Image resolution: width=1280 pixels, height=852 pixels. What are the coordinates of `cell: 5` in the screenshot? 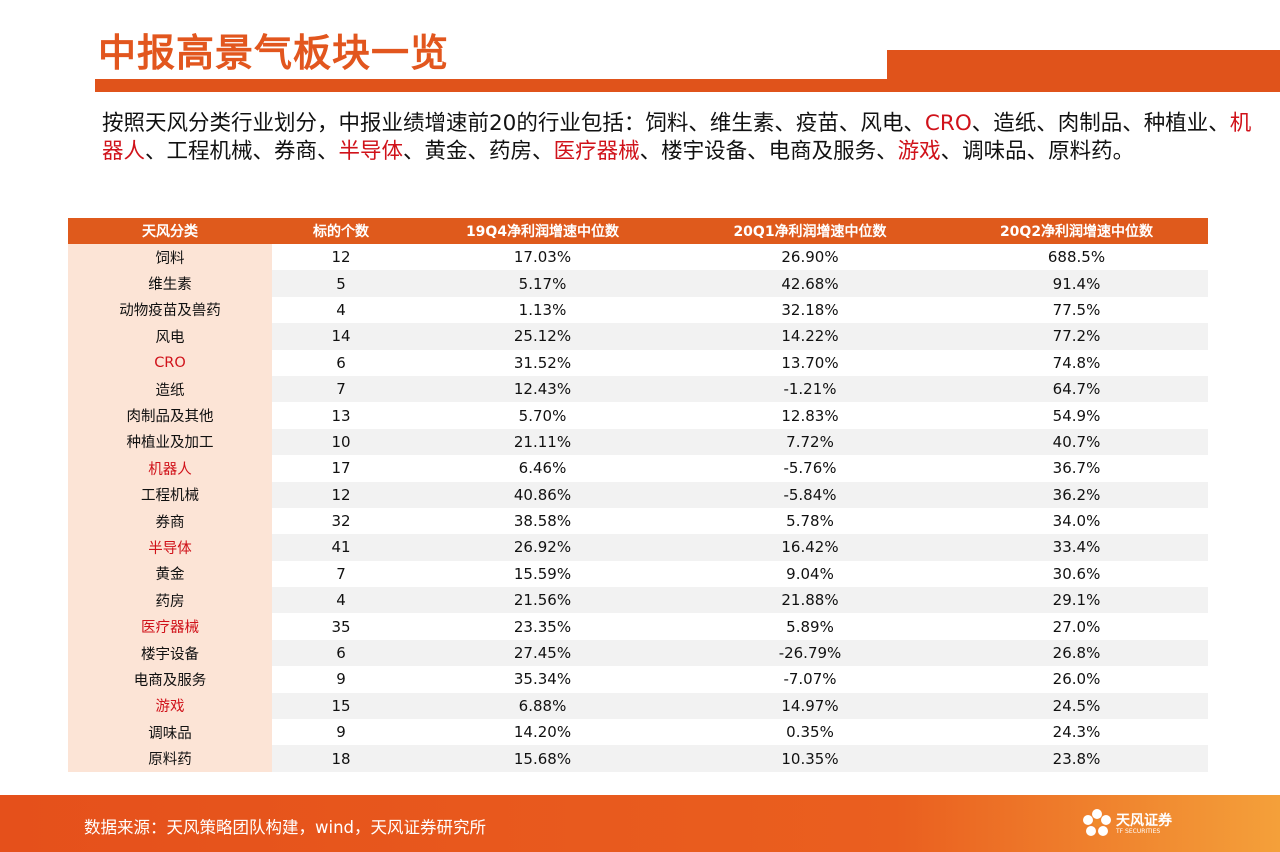 It's located at (341, 283).